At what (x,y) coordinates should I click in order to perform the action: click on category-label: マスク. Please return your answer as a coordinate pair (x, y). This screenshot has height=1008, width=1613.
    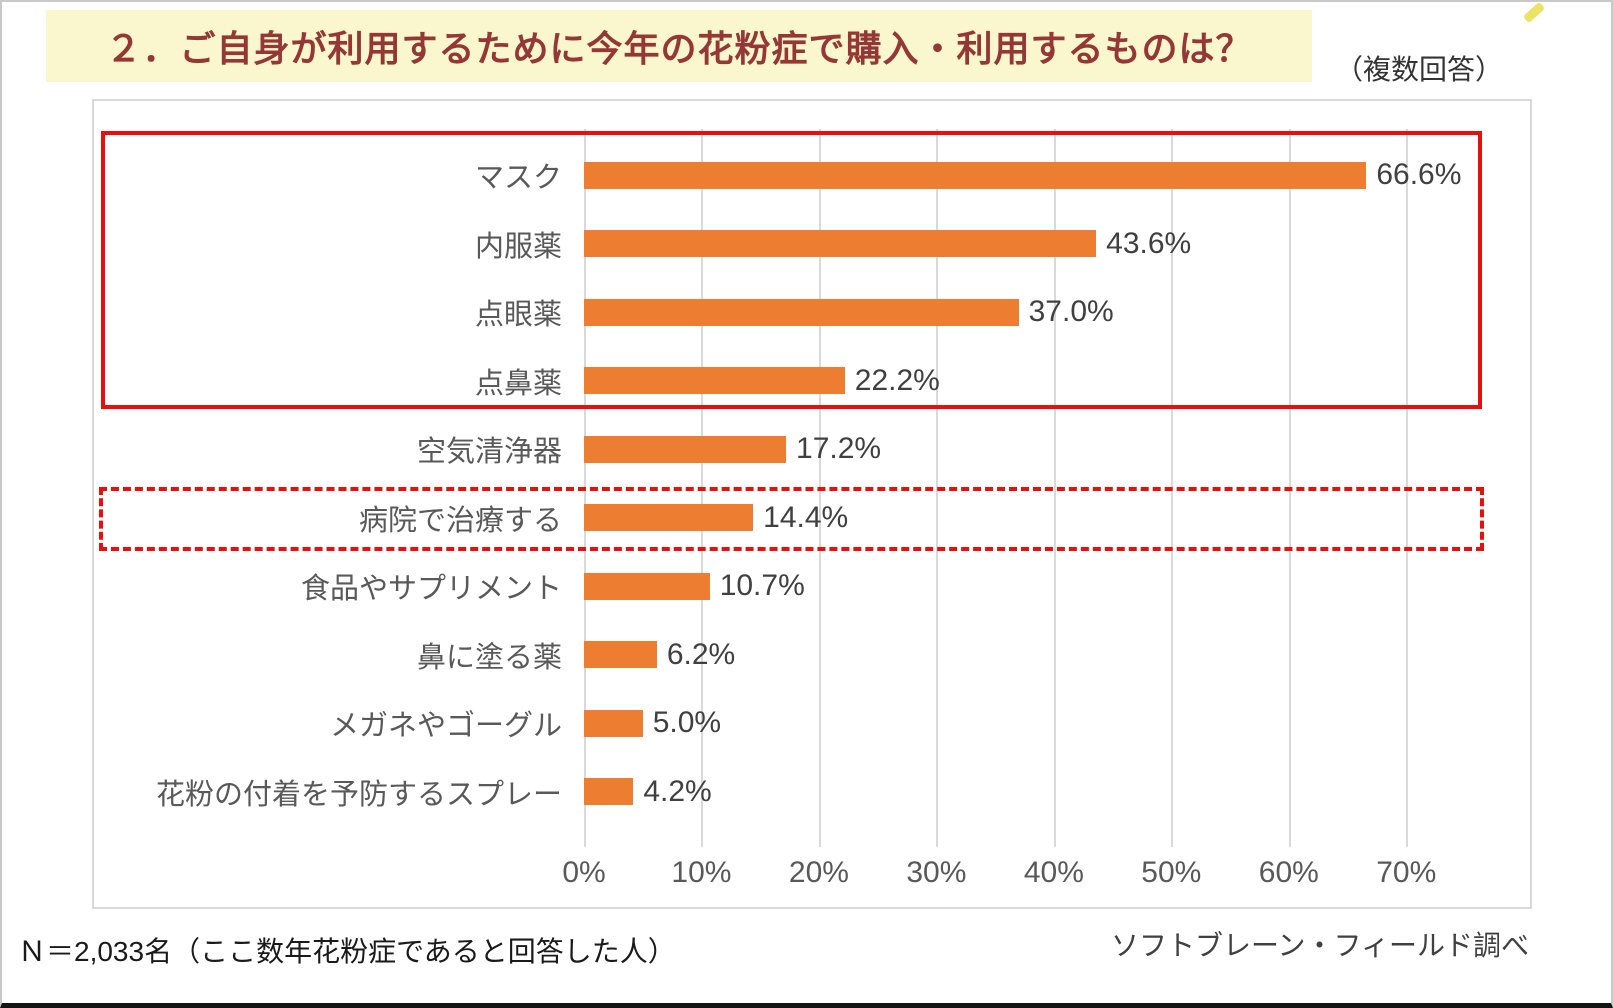
    Looking at the image, I should click on (518, 178).